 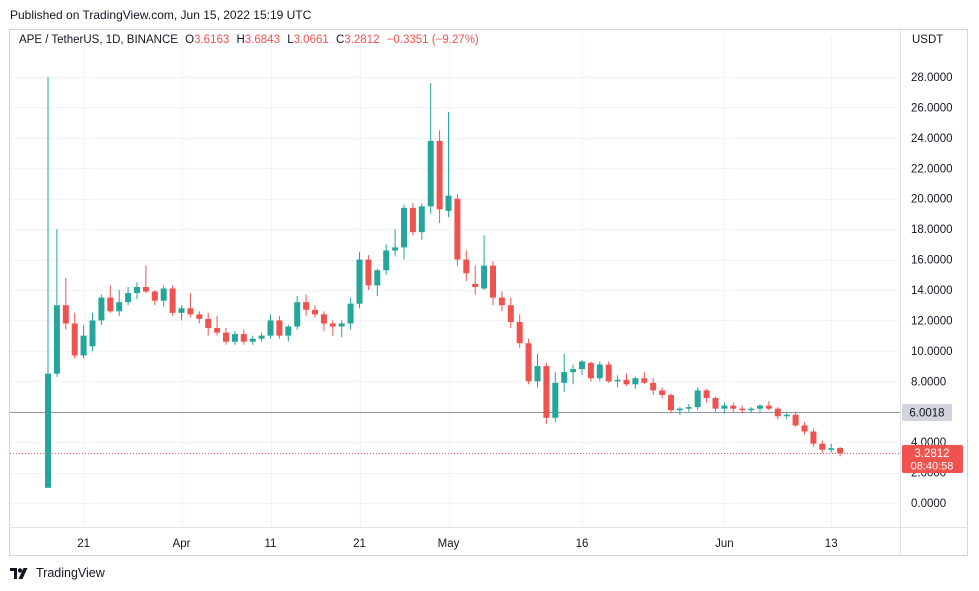 What do you see at coordinates (932, 200) in the screenshot?
I see `y-tick-label: 20.0000` at bounding box center [932, 200].